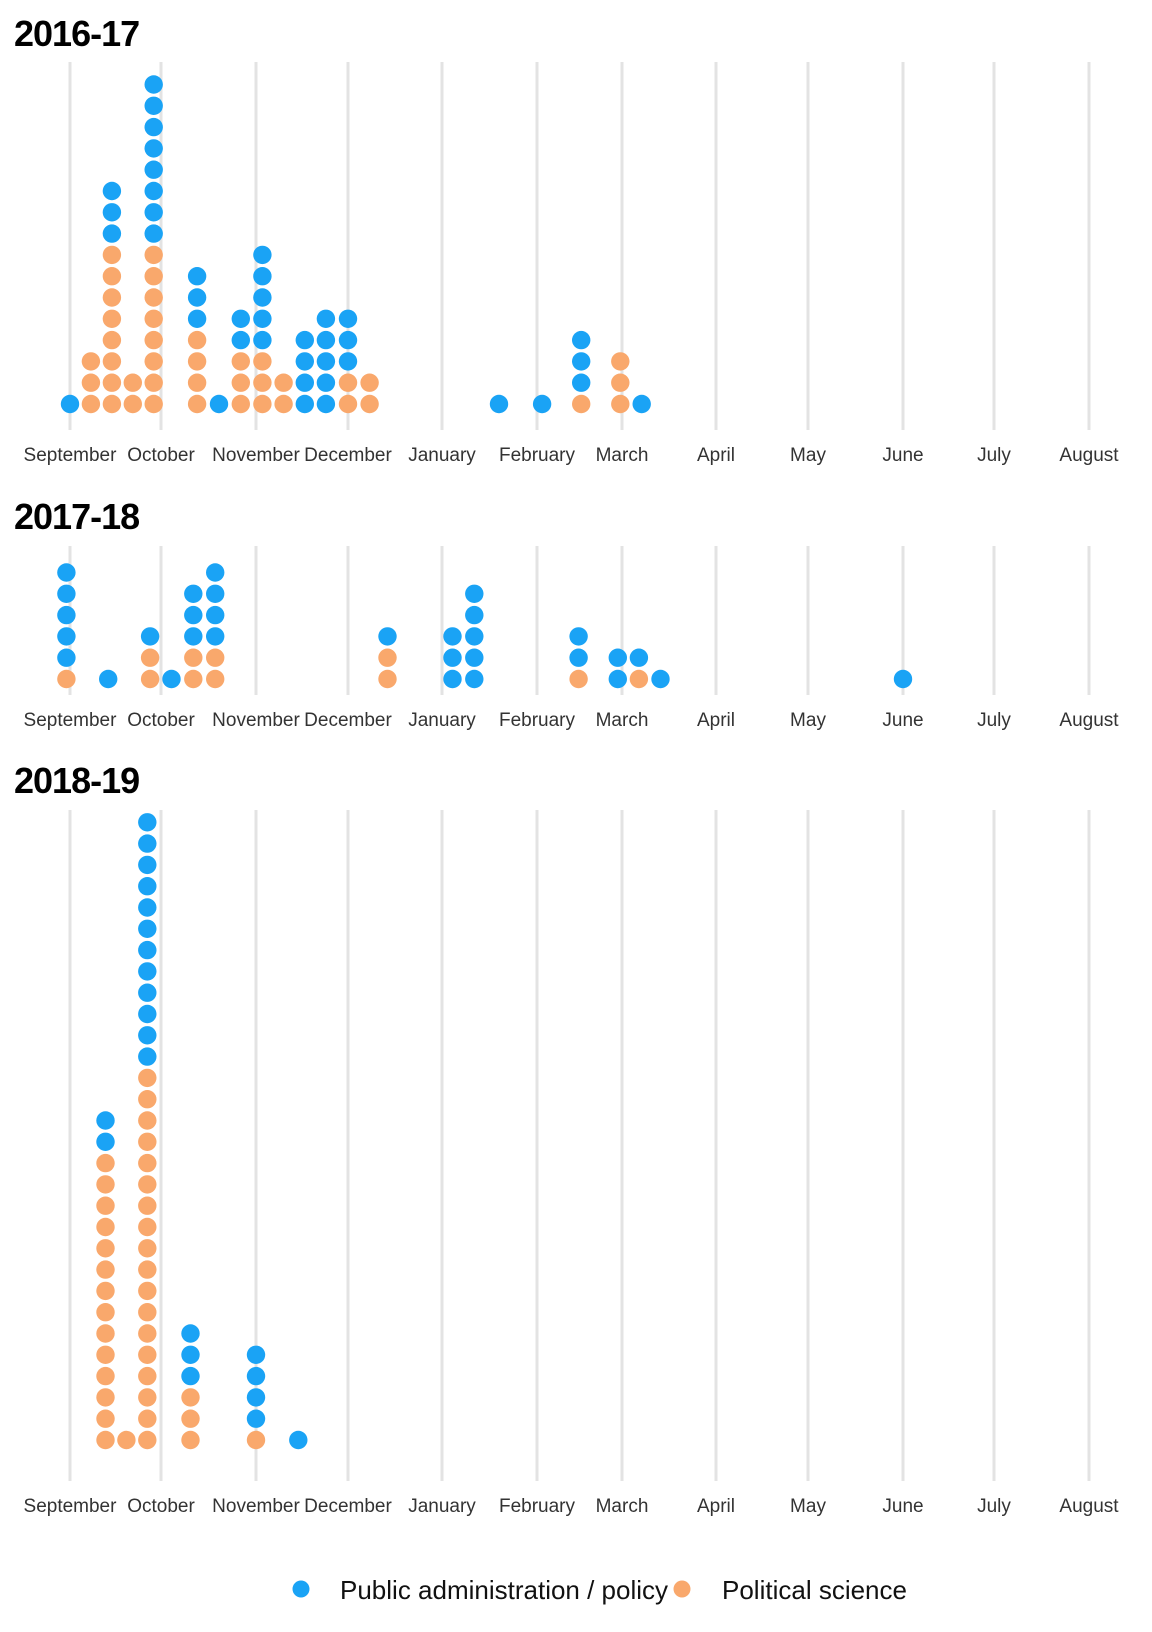 This screenshot has height=1632, width=1152. I want to click on month-label-may: May, so click(808, 720).